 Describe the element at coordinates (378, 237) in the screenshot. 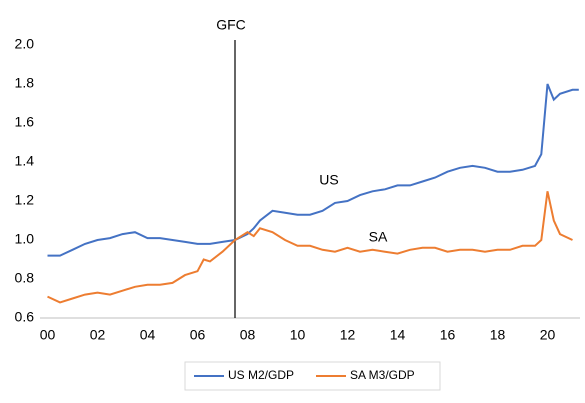

I see `sa-label: SA` at that location.